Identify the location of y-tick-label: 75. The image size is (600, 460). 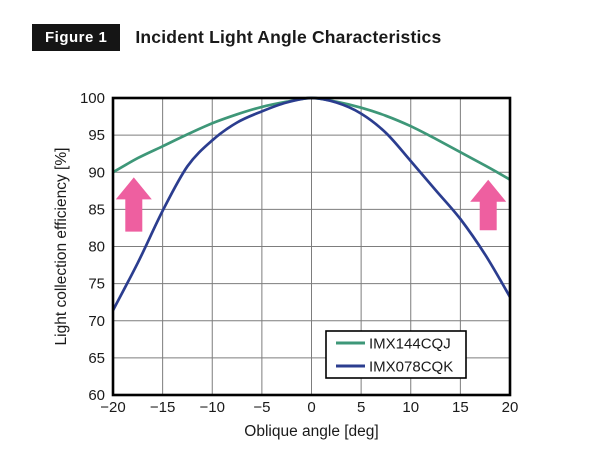
(96, 284).